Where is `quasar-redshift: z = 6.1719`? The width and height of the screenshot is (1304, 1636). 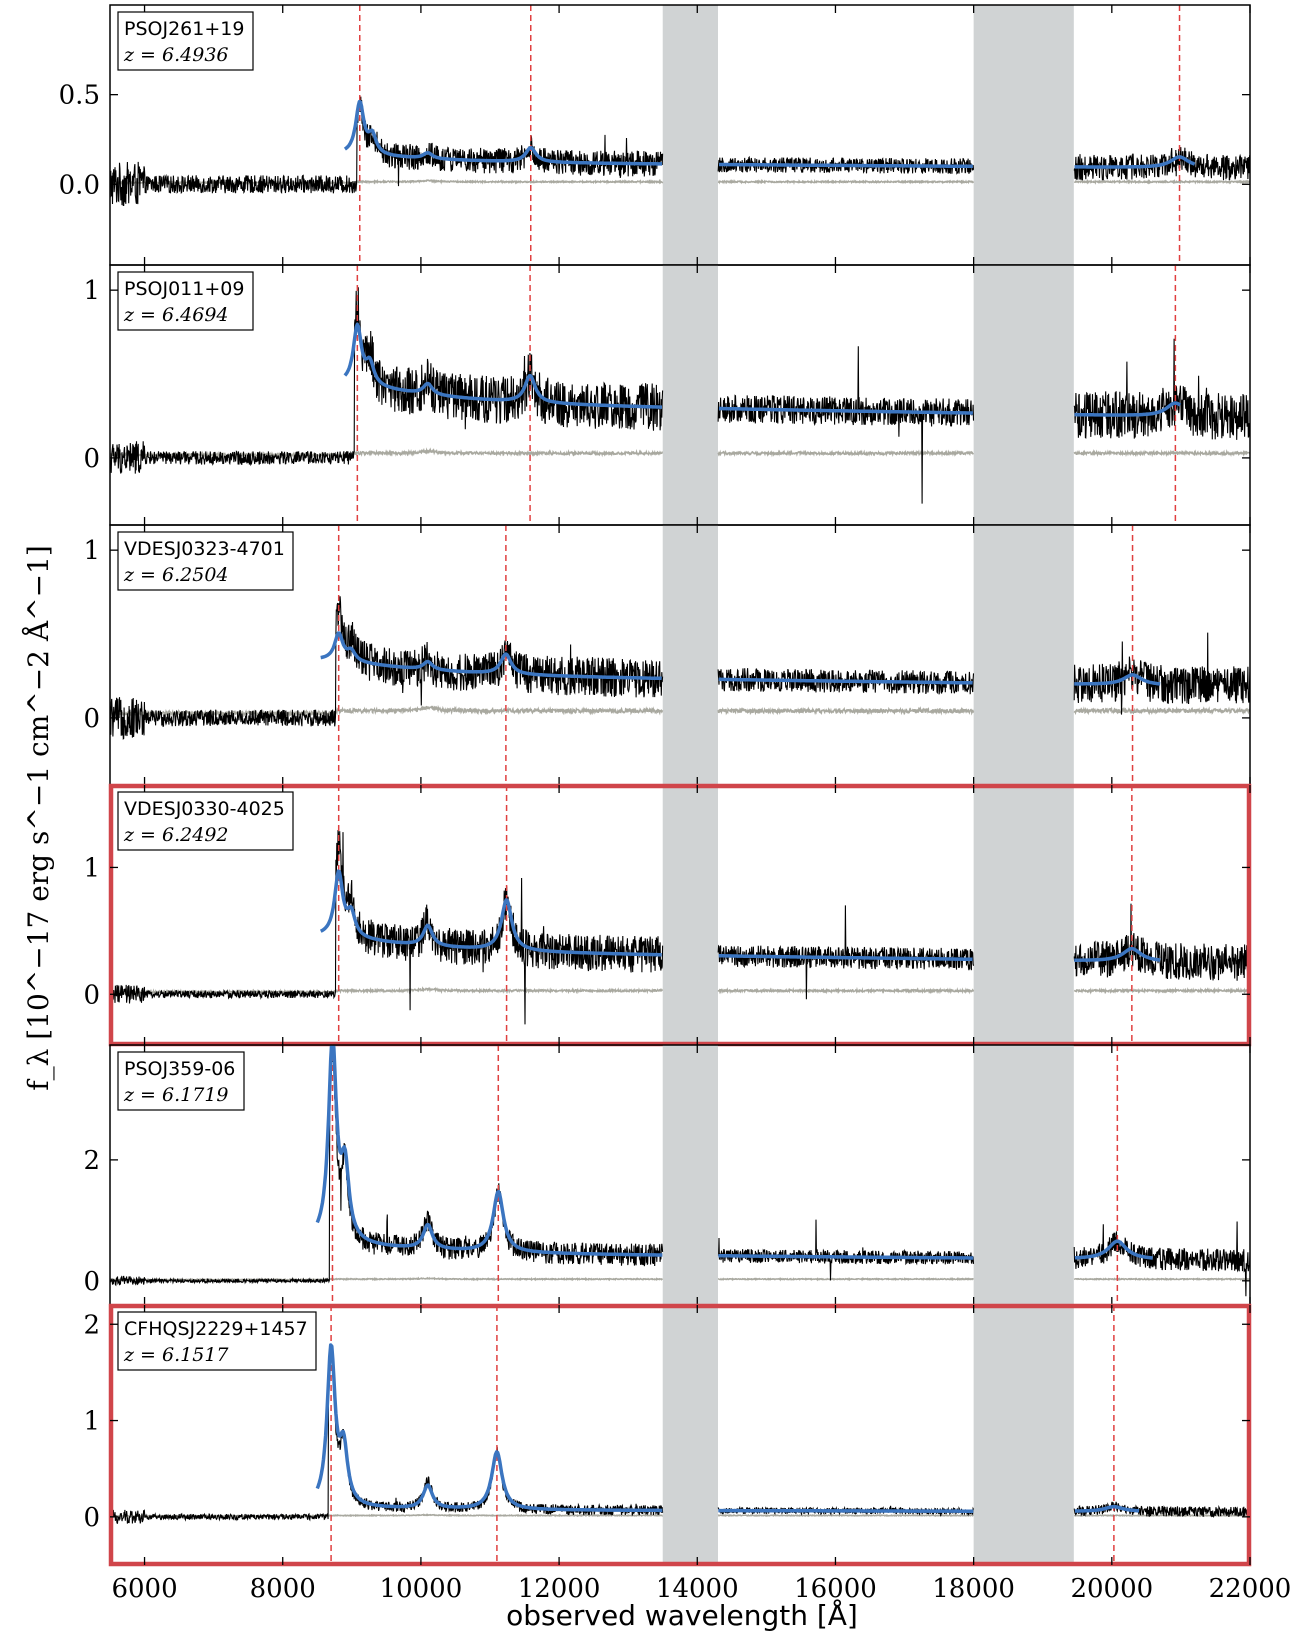
quasar-redshift: z = 6.1719 is located at coordinates (176, 1095).